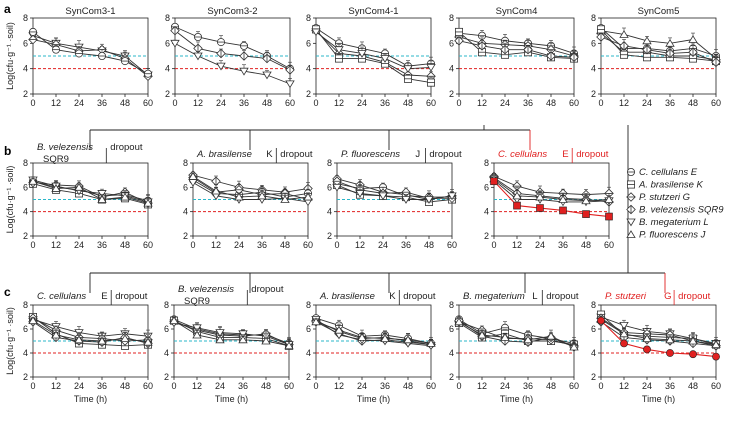 Image resolution: width=743 pixels, height=433 pixels. What do you see at coordinates (494, 296) in the screenshot?
I see `dropout-species: B. megaterium` at bounding box center [494, 296].